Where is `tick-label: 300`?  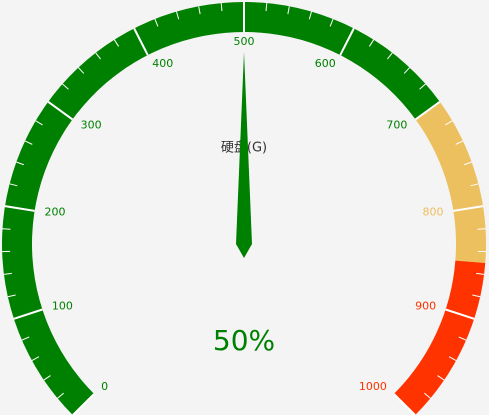 tick-label: 300 is located at coordinates (91, 124).